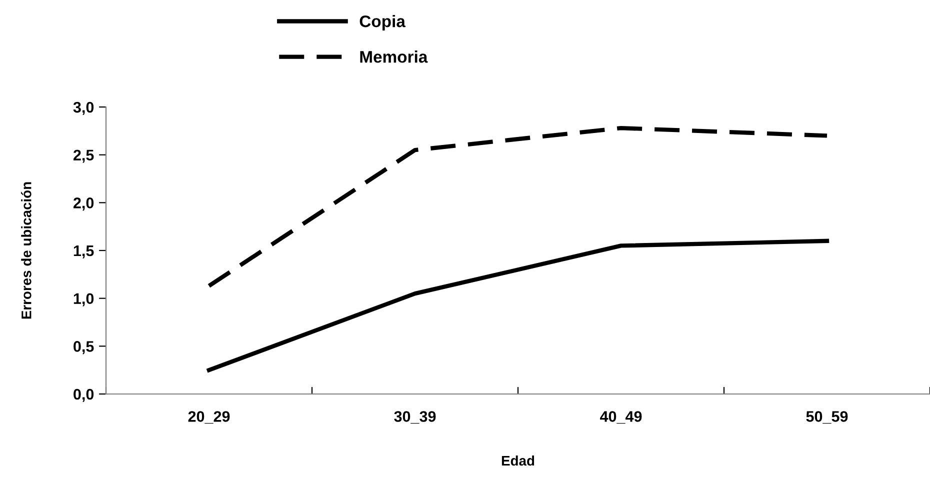  I want to click on y-tick-label: 3,0, so click(83, 108).